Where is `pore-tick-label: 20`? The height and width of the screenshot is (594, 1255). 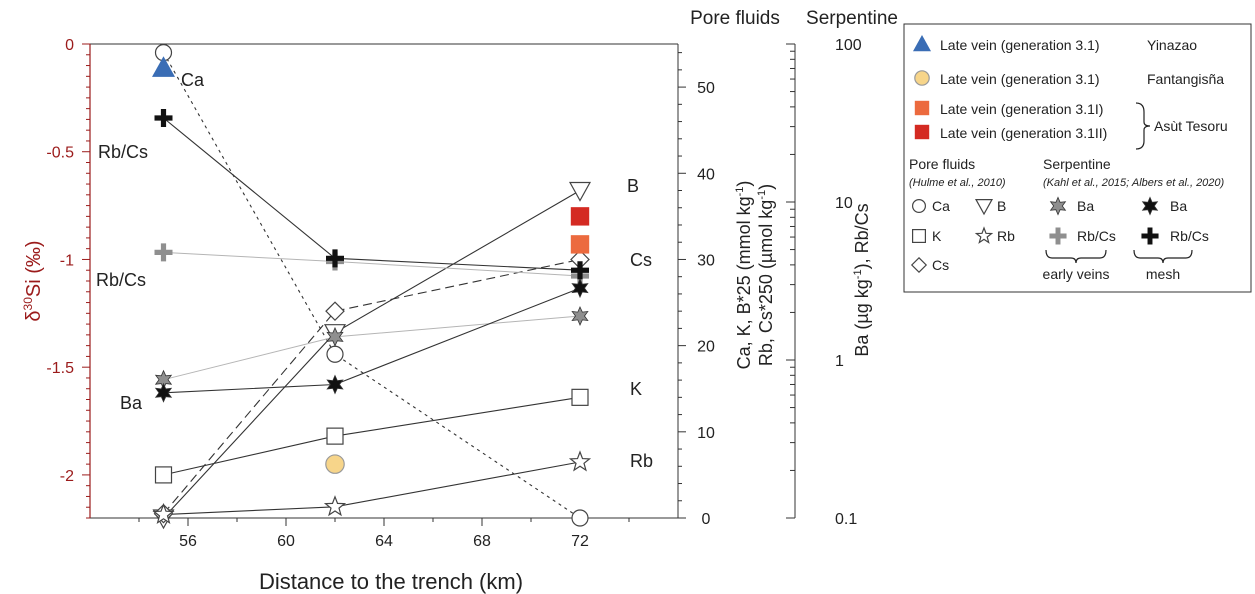
pore-tick-label: 20 is located at coordinates (706, 347).